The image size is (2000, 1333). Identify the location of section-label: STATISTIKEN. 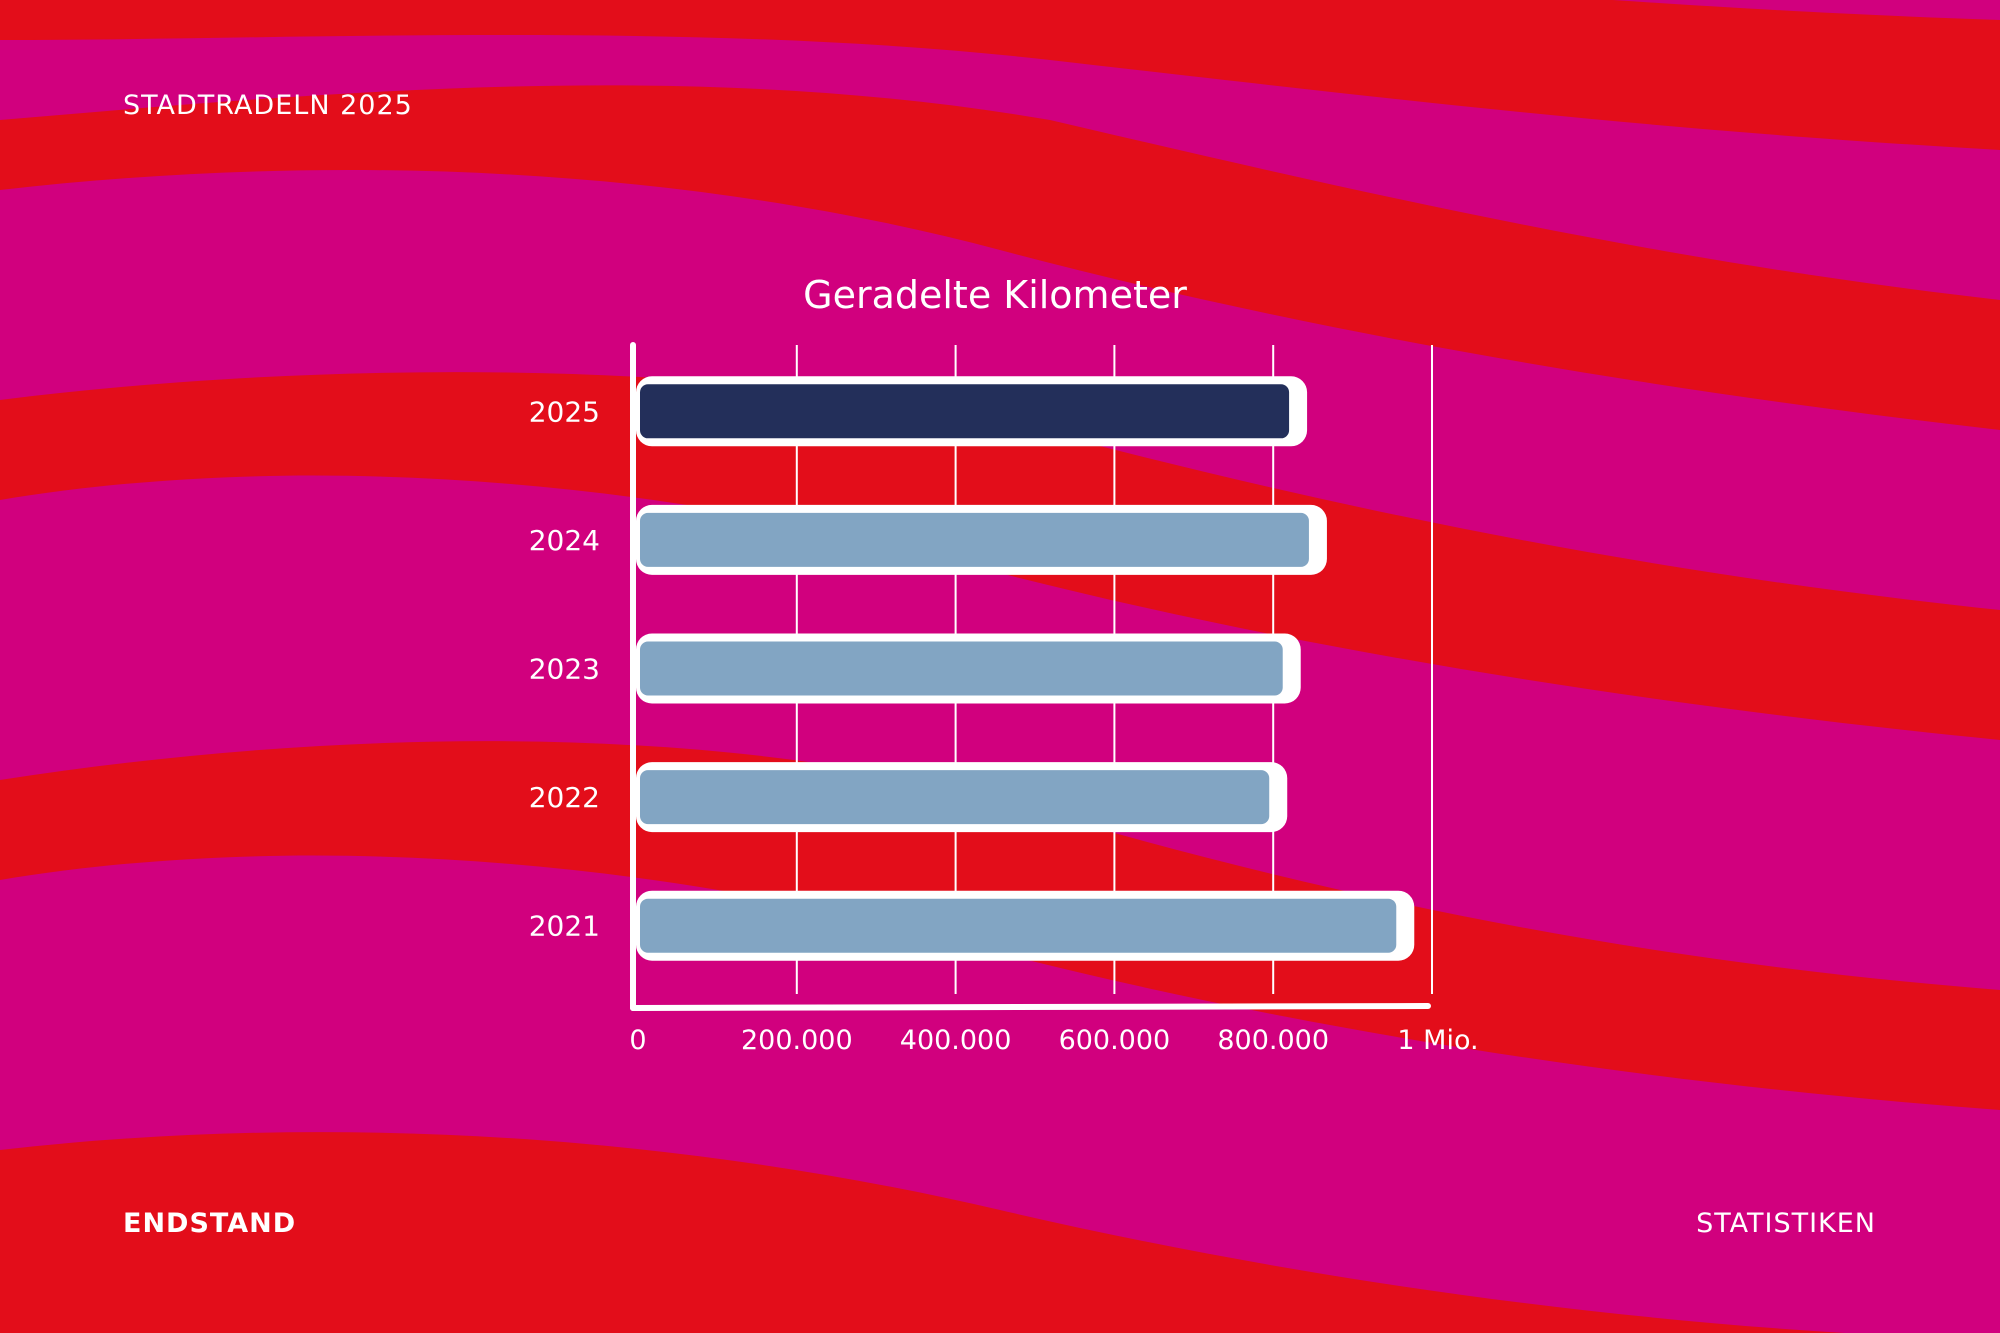
(1786, 1223).